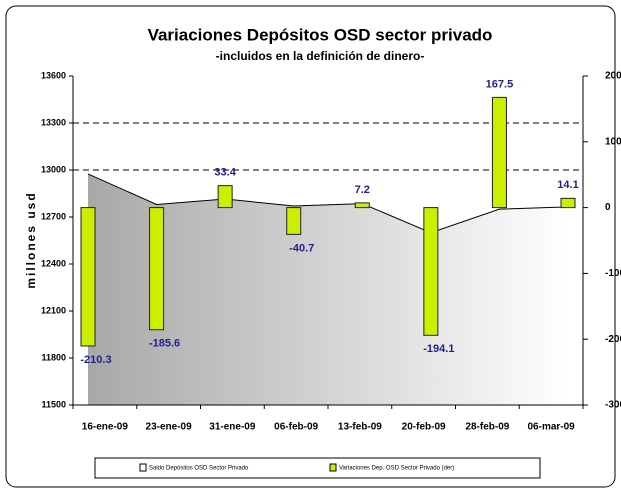  I want to click on y2-tick-label: 100, so click(613, 141).